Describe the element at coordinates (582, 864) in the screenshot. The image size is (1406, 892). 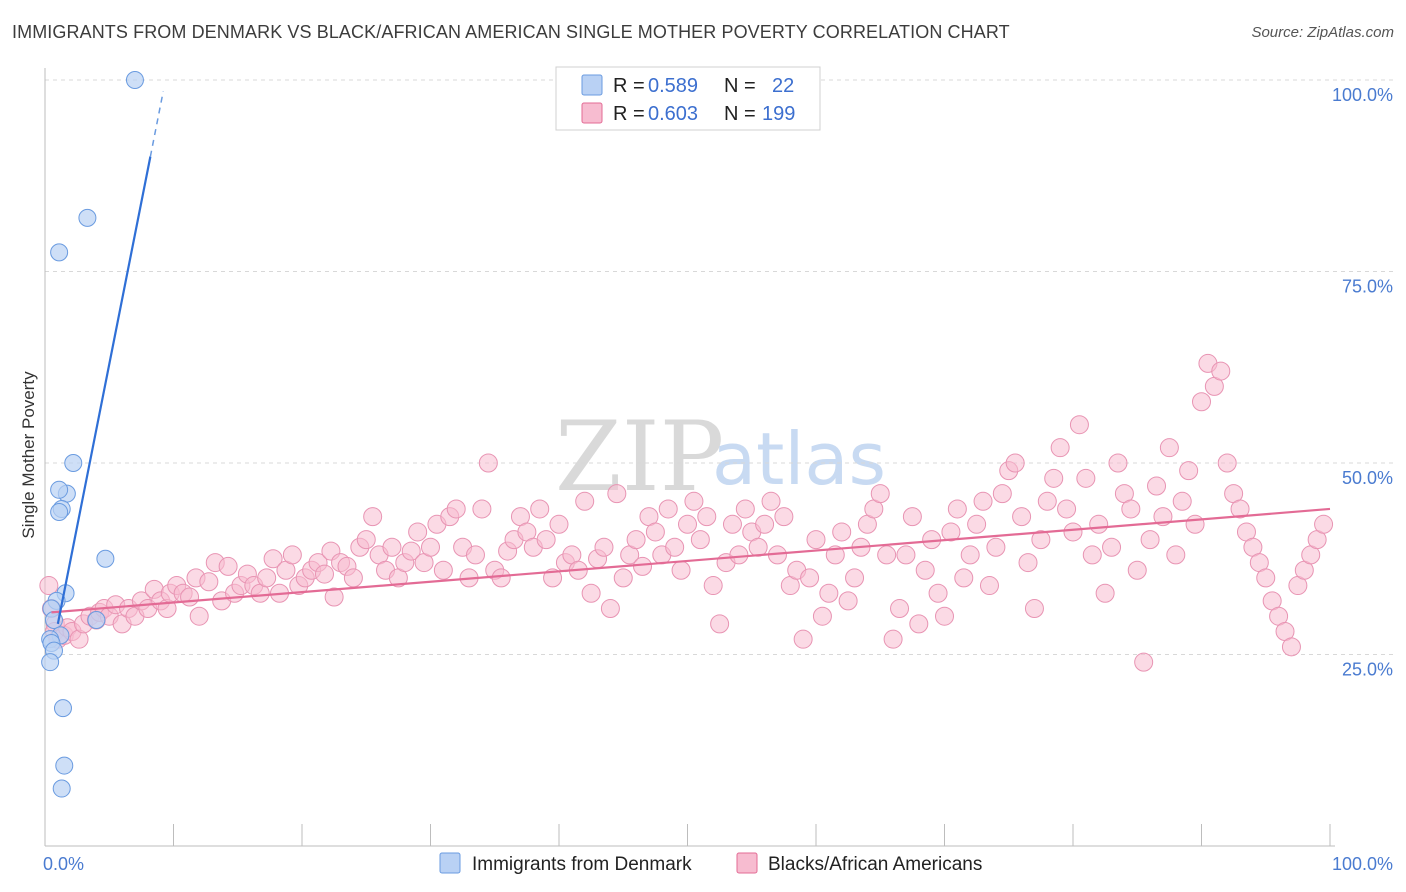
I see `bottom-legend-denmark: Immigrants from Denmark` at that location.